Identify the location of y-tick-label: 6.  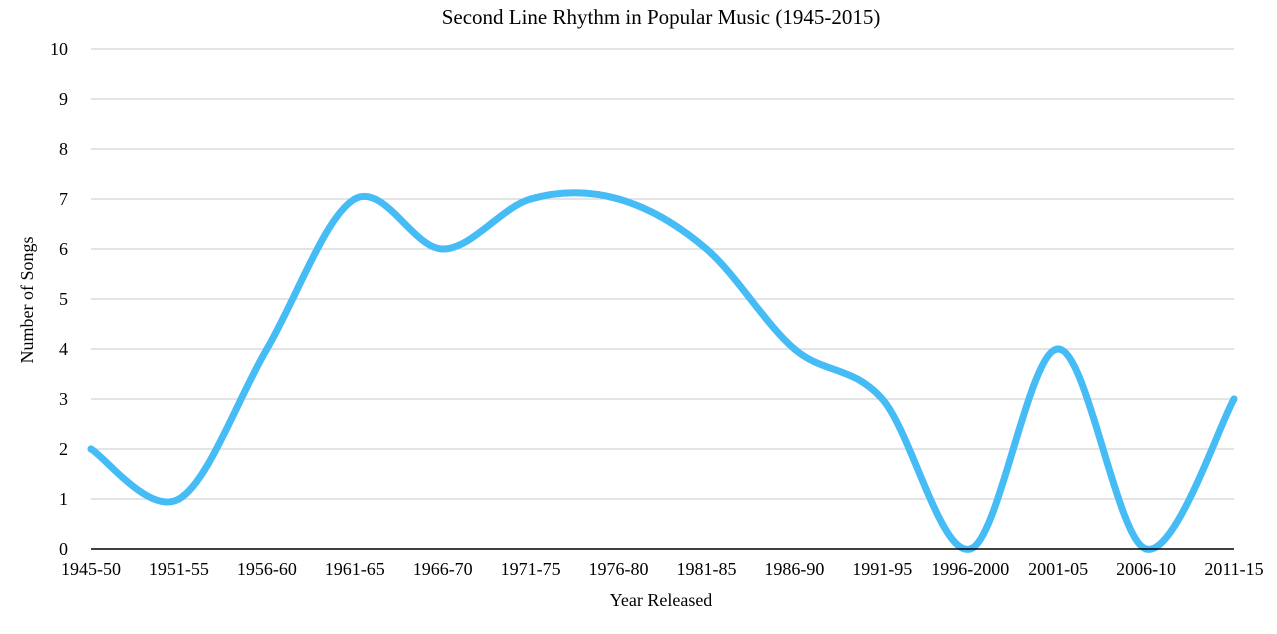
(63, 249).